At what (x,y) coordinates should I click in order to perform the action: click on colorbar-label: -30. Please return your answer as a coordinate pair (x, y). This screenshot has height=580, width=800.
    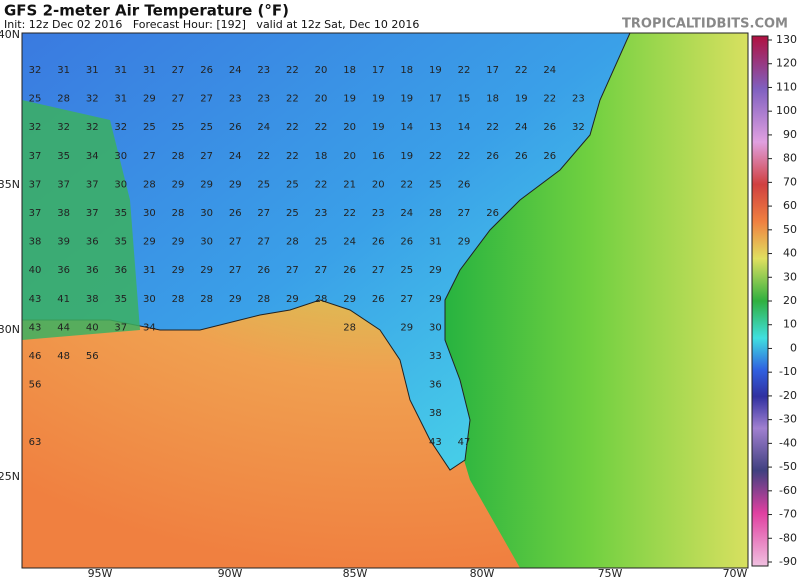
    Looking at the image, I should click on (788, 419).